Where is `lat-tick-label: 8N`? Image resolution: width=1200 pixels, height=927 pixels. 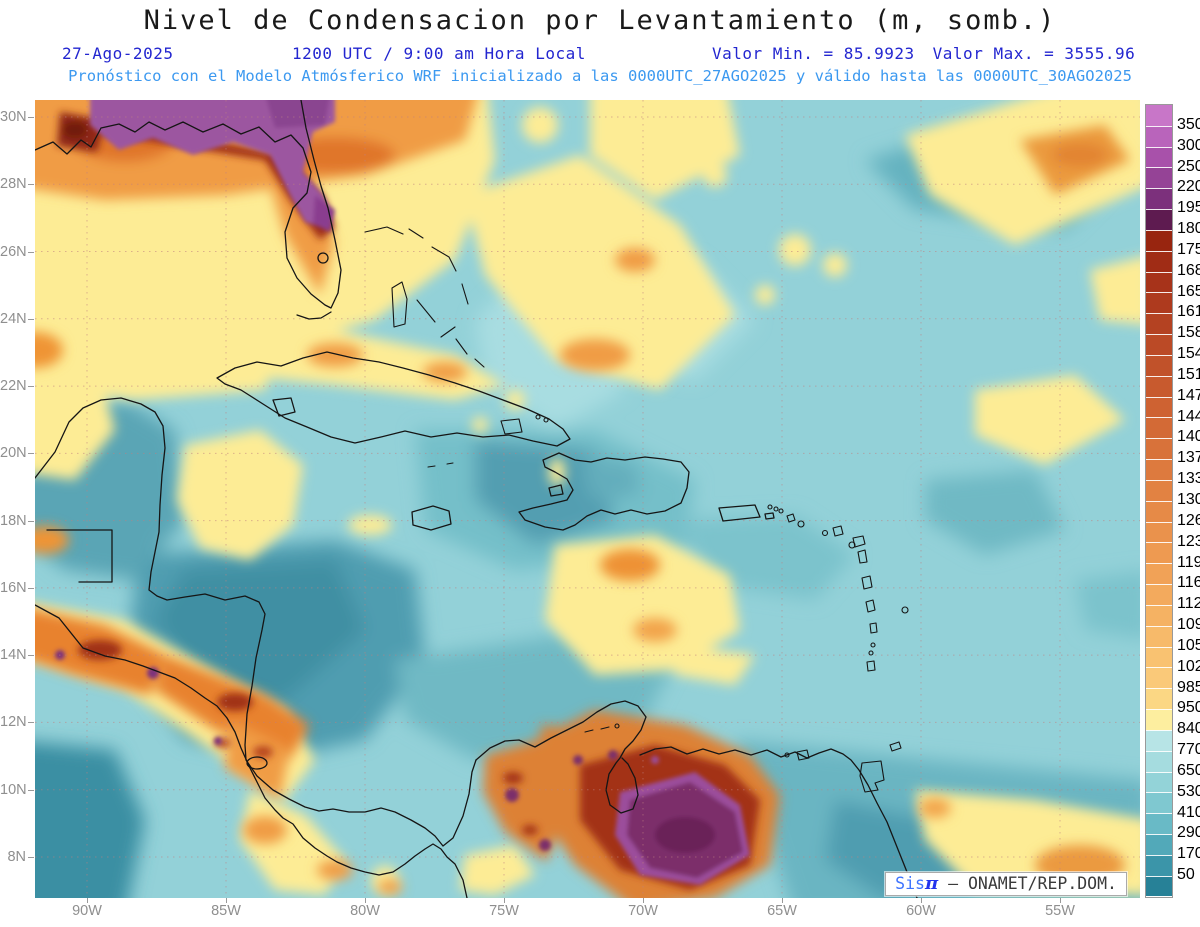
lat-tick-label: 8N is located at coordinates (16, 856).